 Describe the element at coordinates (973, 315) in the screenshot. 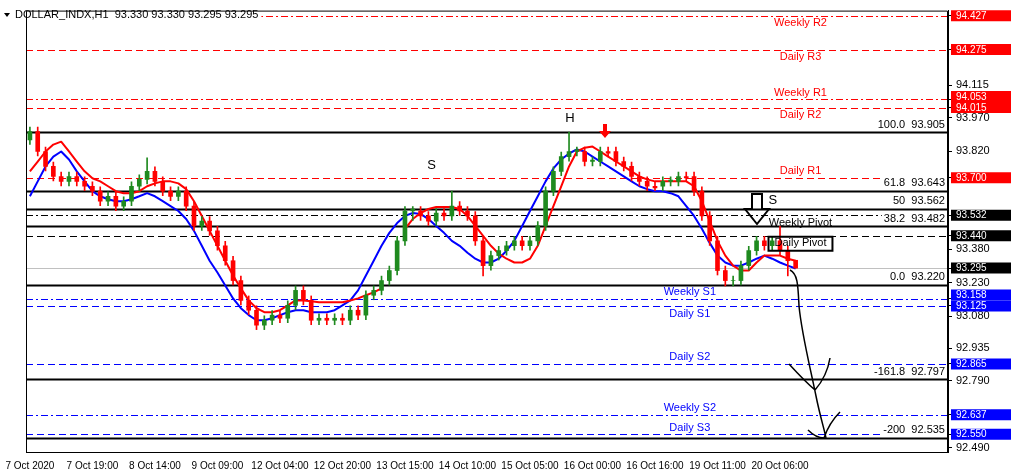

I see `y-tick-label: 93.080` at that location.